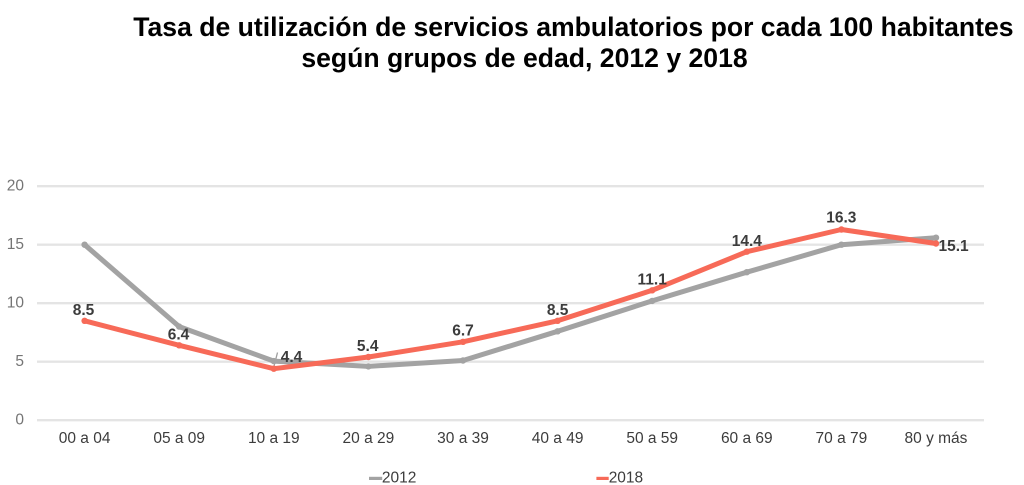  Describe the element at coordinates (19, 420) in the screenshot. I see `svg-text: 0` at that location.